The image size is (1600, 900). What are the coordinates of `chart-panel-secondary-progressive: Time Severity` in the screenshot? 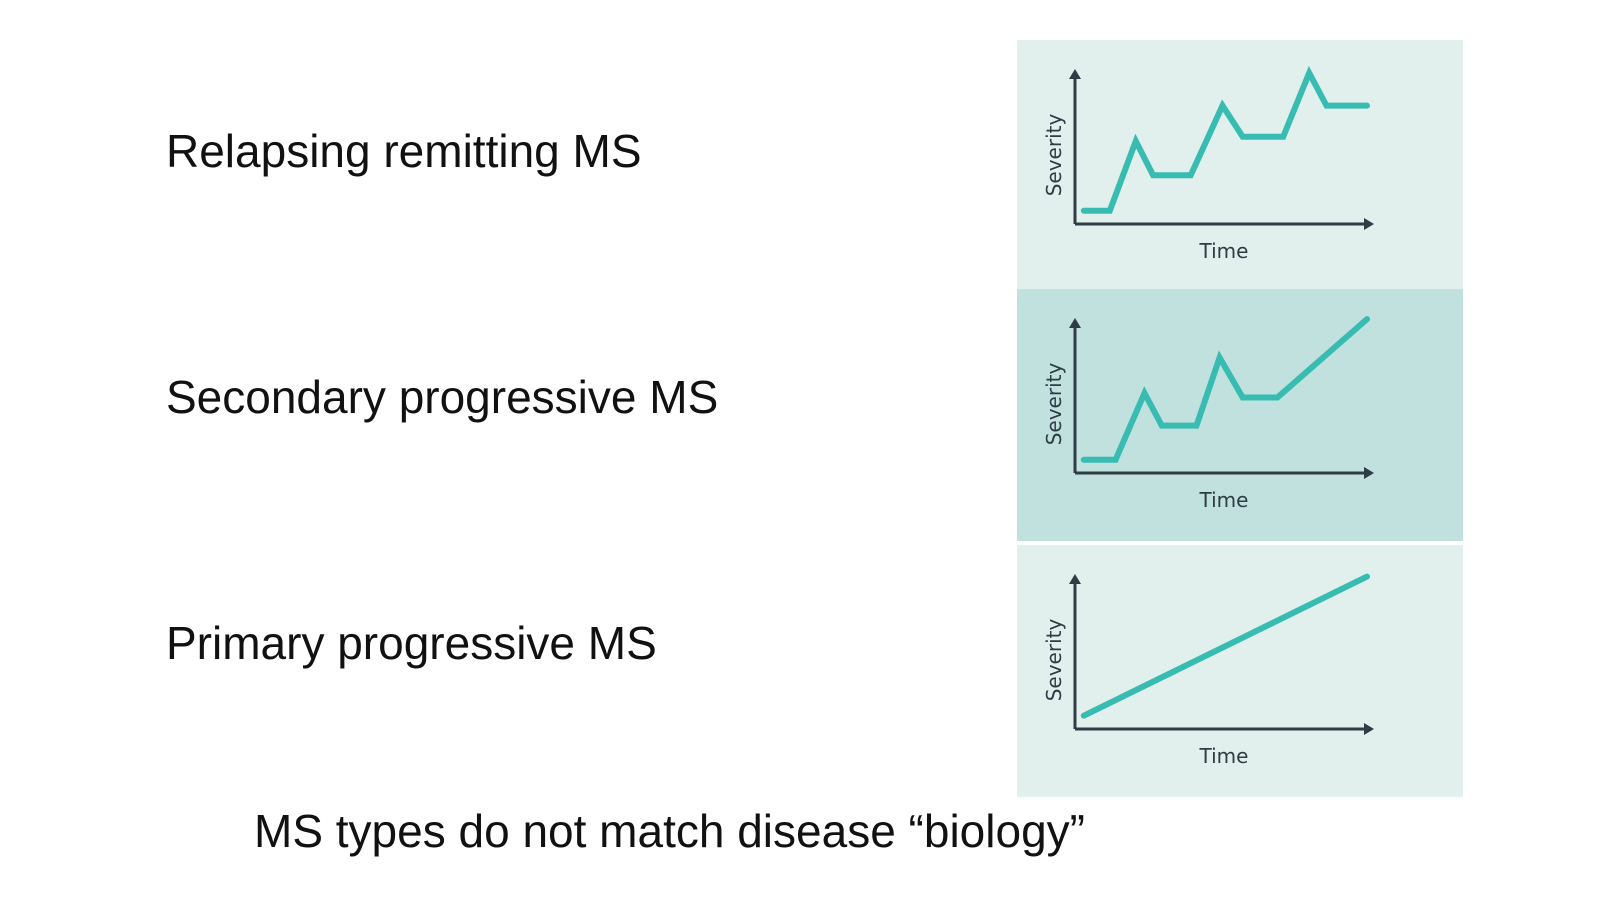 It's located at (1240, 415).